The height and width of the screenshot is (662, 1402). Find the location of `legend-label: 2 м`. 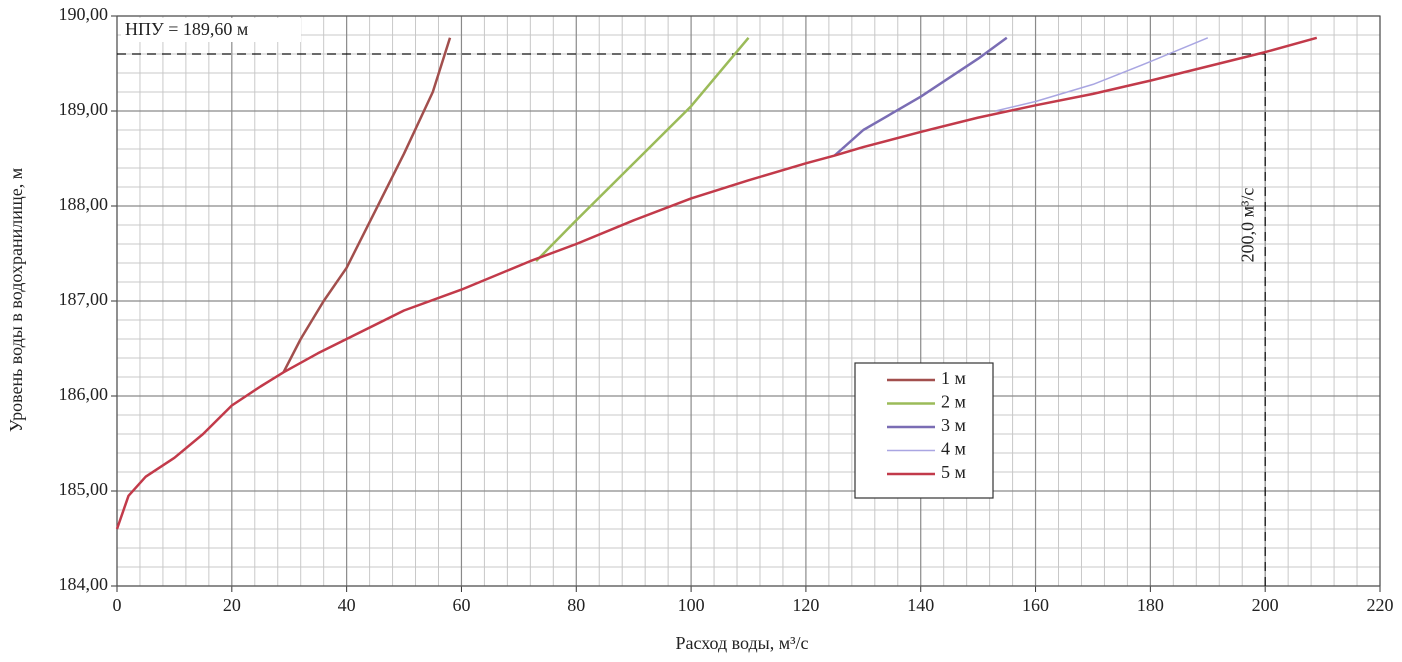

legend-label: 2 м is located at coordinates (953, 402).